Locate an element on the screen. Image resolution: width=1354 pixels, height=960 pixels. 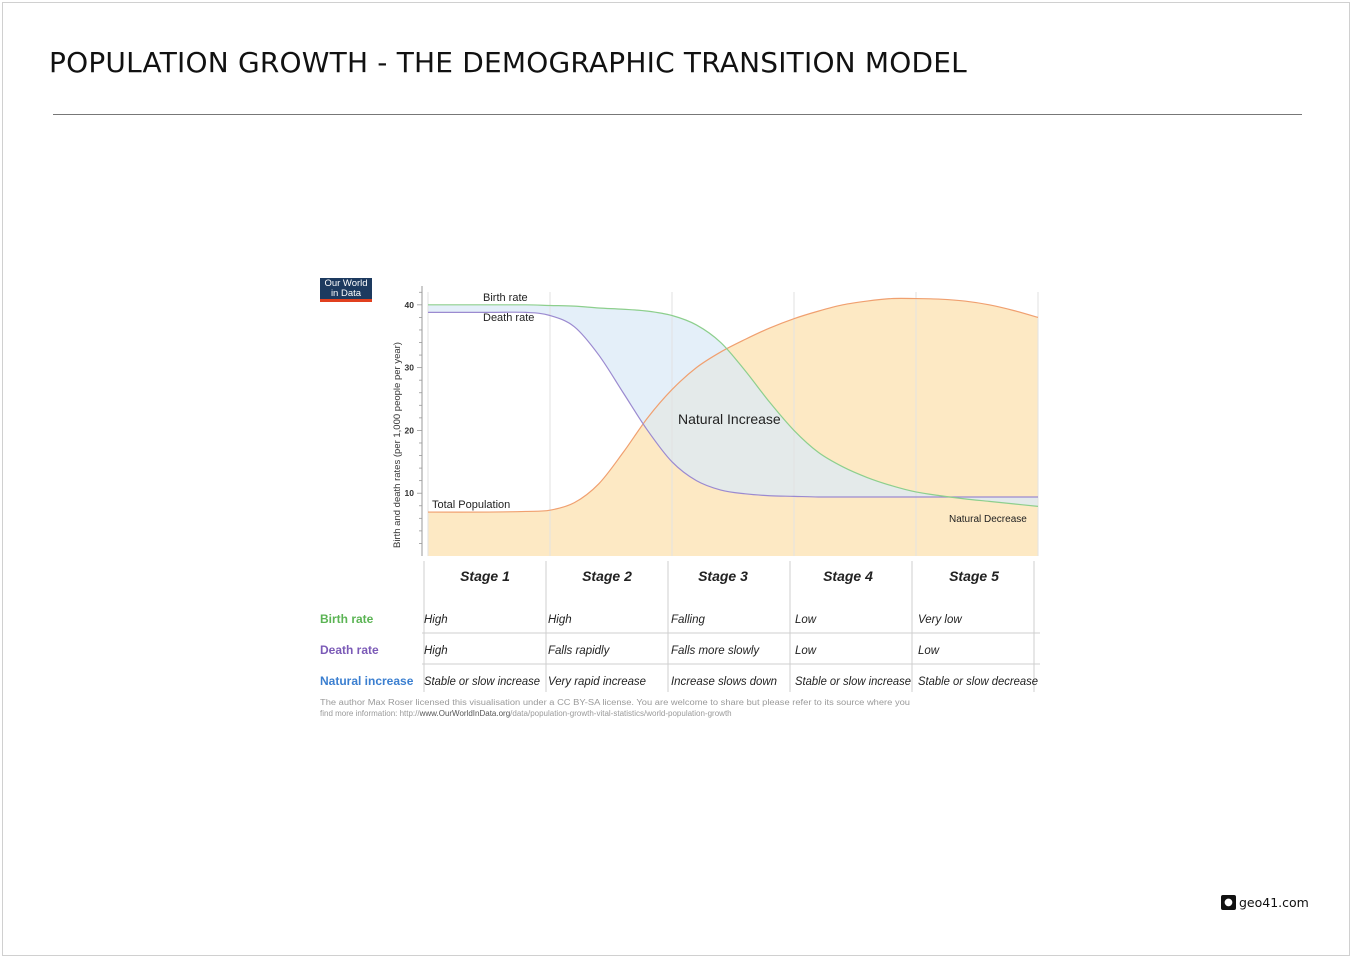
table-cell: Increase slows down is located at coordinates (724, 682).